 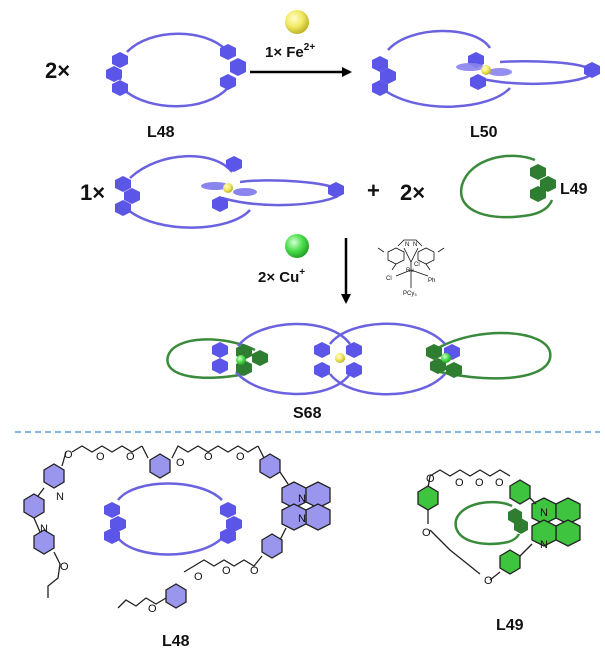 I want to click on cu-reagent-label: 2× Cu+, so click(x=281, y=276).